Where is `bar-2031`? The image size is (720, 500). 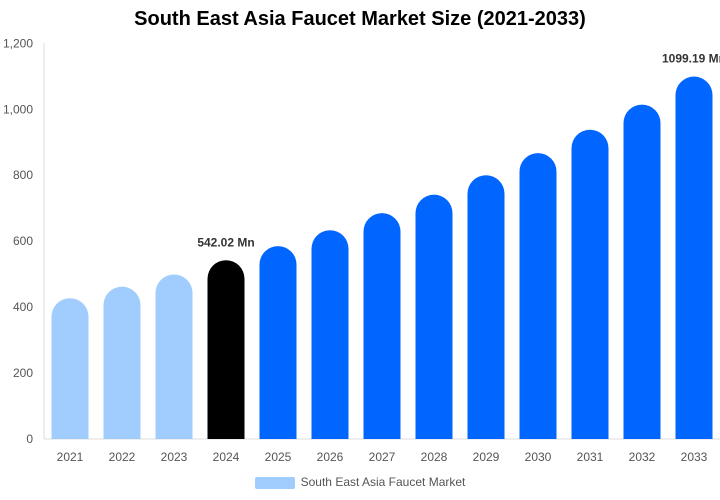 bar-2031 is located at coordinates (590, 284).